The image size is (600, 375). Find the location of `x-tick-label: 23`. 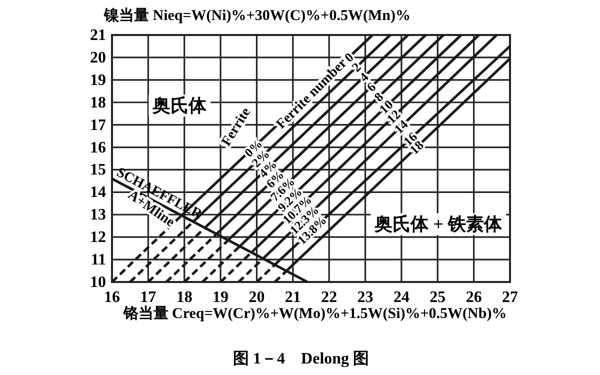

x-tick-label: 23 is located at coordinates (365, 297).